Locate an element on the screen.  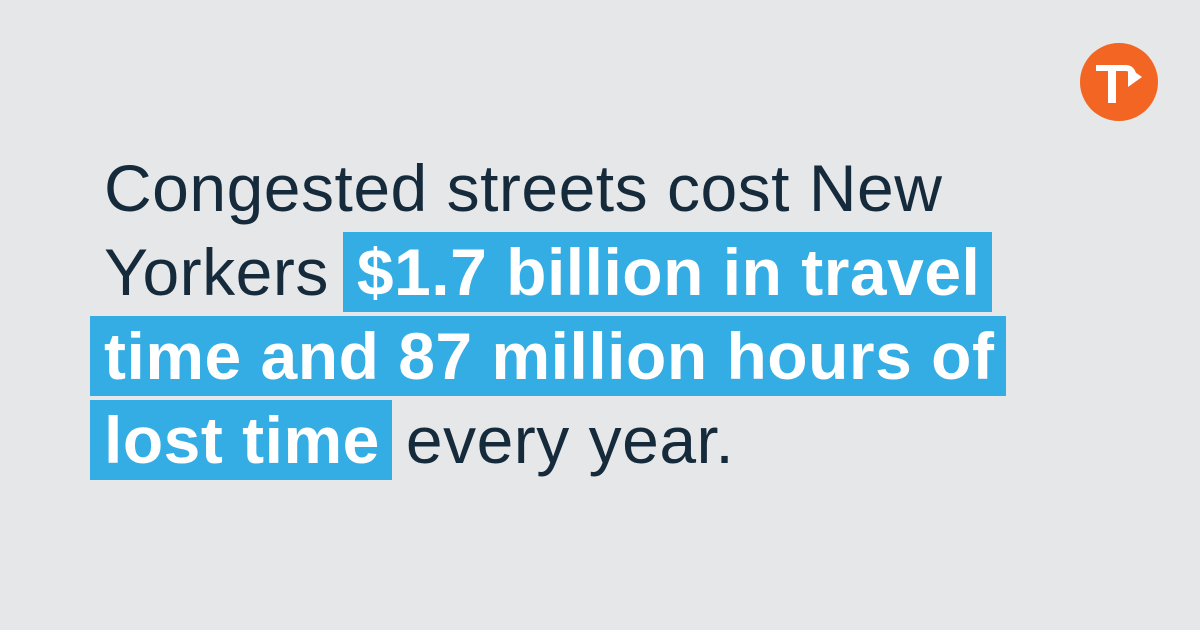
highlighted-statistic: time and 87 million hours of is located at coordinates (548, 356).